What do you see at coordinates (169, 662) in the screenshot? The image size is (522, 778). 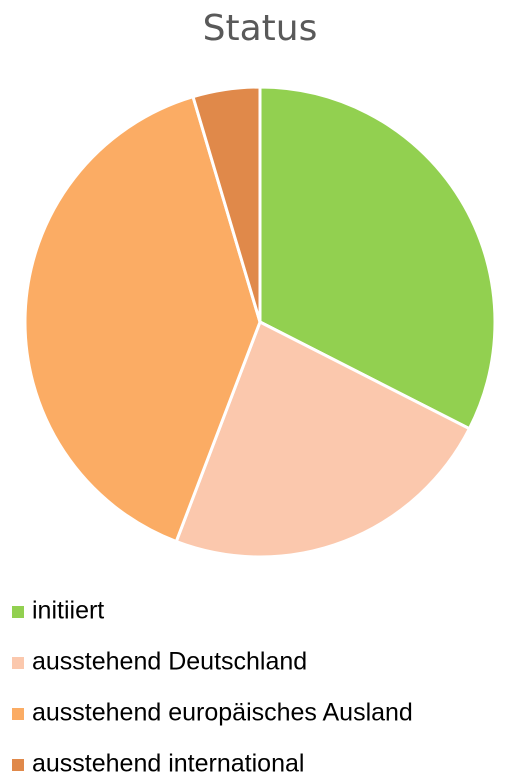 I see `legend-label: ausstehend Deutschland` at bounding box center [169, 662].